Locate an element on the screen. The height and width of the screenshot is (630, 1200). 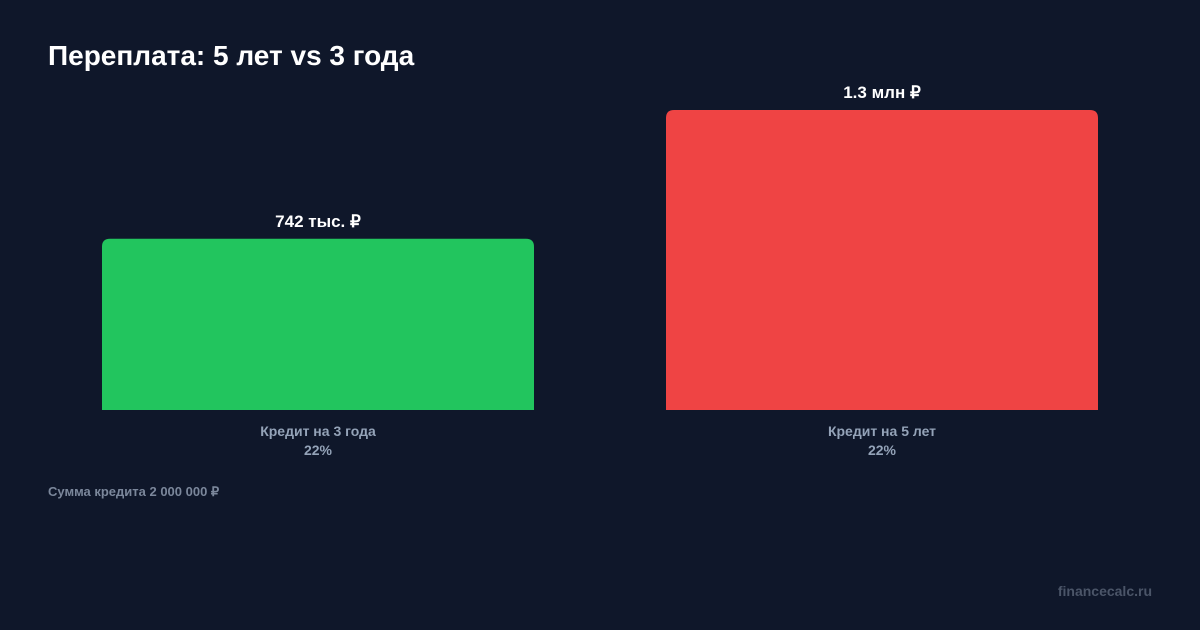
data-label: 742 тыс. ₽ is located at coordinates (318, 221).